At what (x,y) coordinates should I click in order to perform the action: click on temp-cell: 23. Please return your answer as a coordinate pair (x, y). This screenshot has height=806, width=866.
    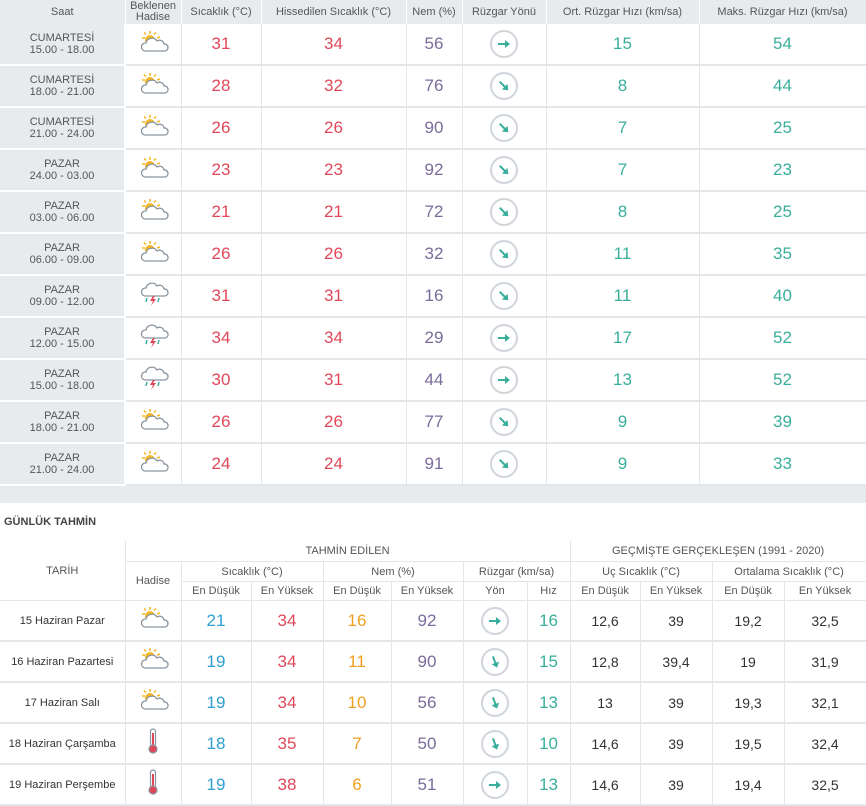
    Looking at the image, I should click on (221, 170).